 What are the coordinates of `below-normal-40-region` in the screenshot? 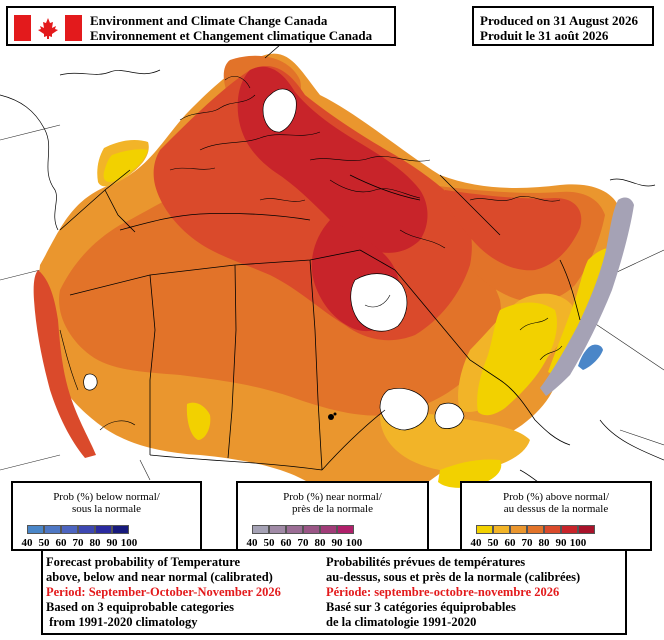 It's located at (590, 357).